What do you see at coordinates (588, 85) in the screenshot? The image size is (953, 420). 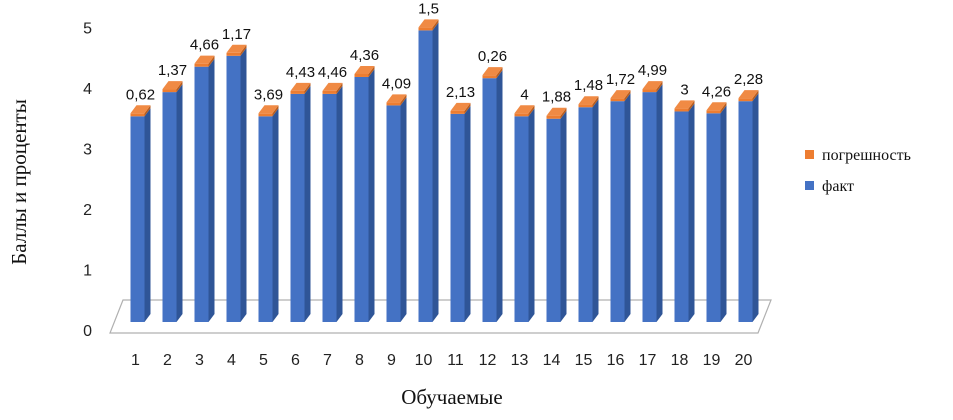 I see `data-label: 1,48` at bounding box center [588, 85].